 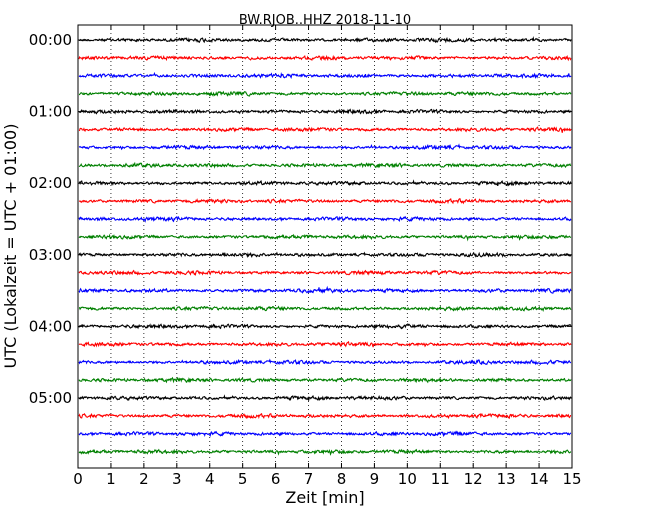 What do you see at coordinates (50, 183) in the screenshot?
I see `y-tick-label: 02:00` at bounding box center [50, 183].